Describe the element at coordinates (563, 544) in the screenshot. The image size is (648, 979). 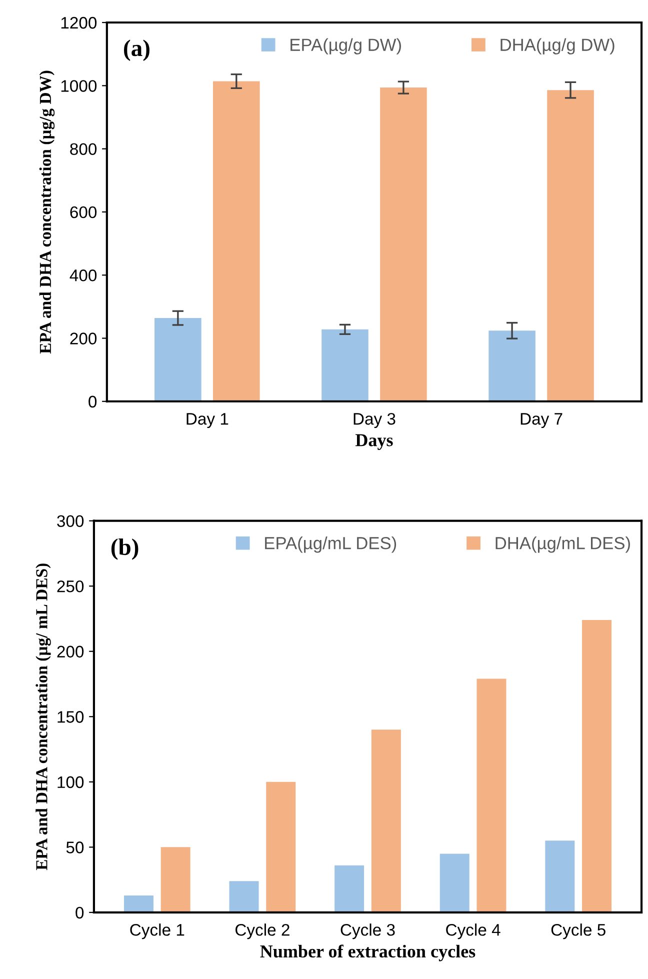
I see `legend-label: DHA(µg/mL DES)` at that location.